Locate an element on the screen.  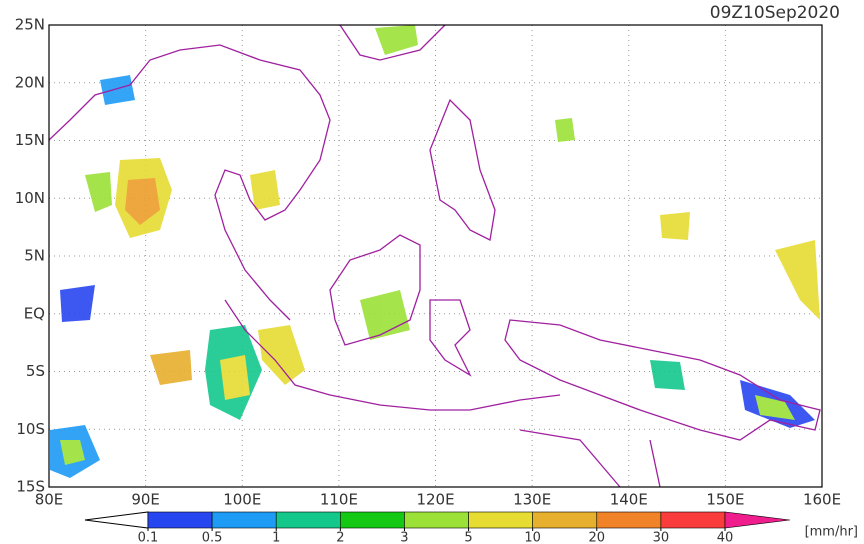
lon-label: 90E is located at coordinates (145, 500).